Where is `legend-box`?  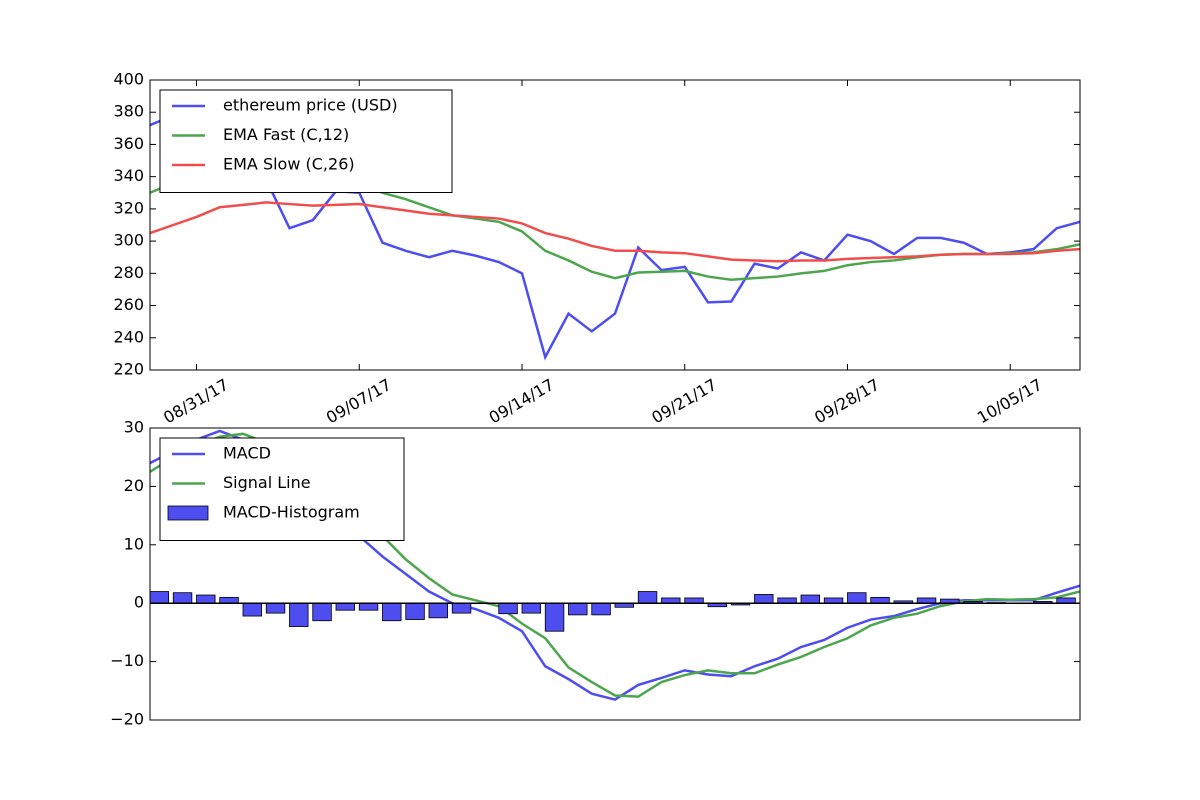 legend-box is located at coordinates (306, 141).